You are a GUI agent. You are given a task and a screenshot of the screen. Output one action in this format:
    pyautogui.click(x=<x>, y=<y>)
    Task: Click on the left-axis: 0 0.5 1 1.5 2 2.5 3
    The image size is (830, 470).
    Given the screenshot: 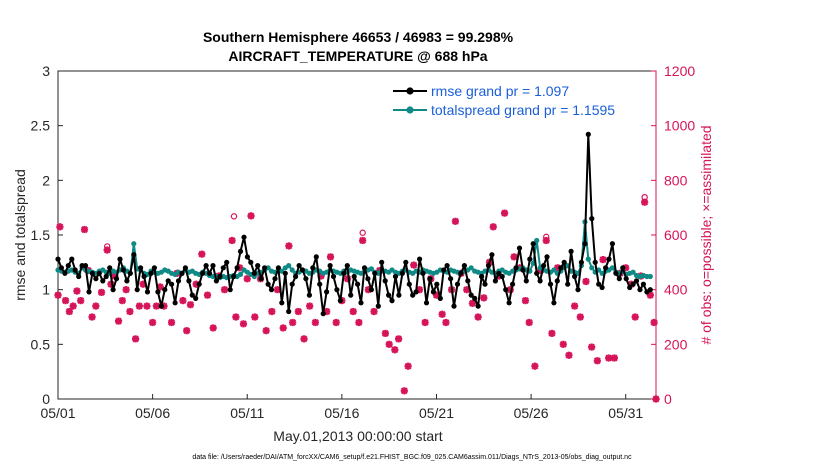 What is the action you would take?
    pyautogui.click(x=47, y=235)
    